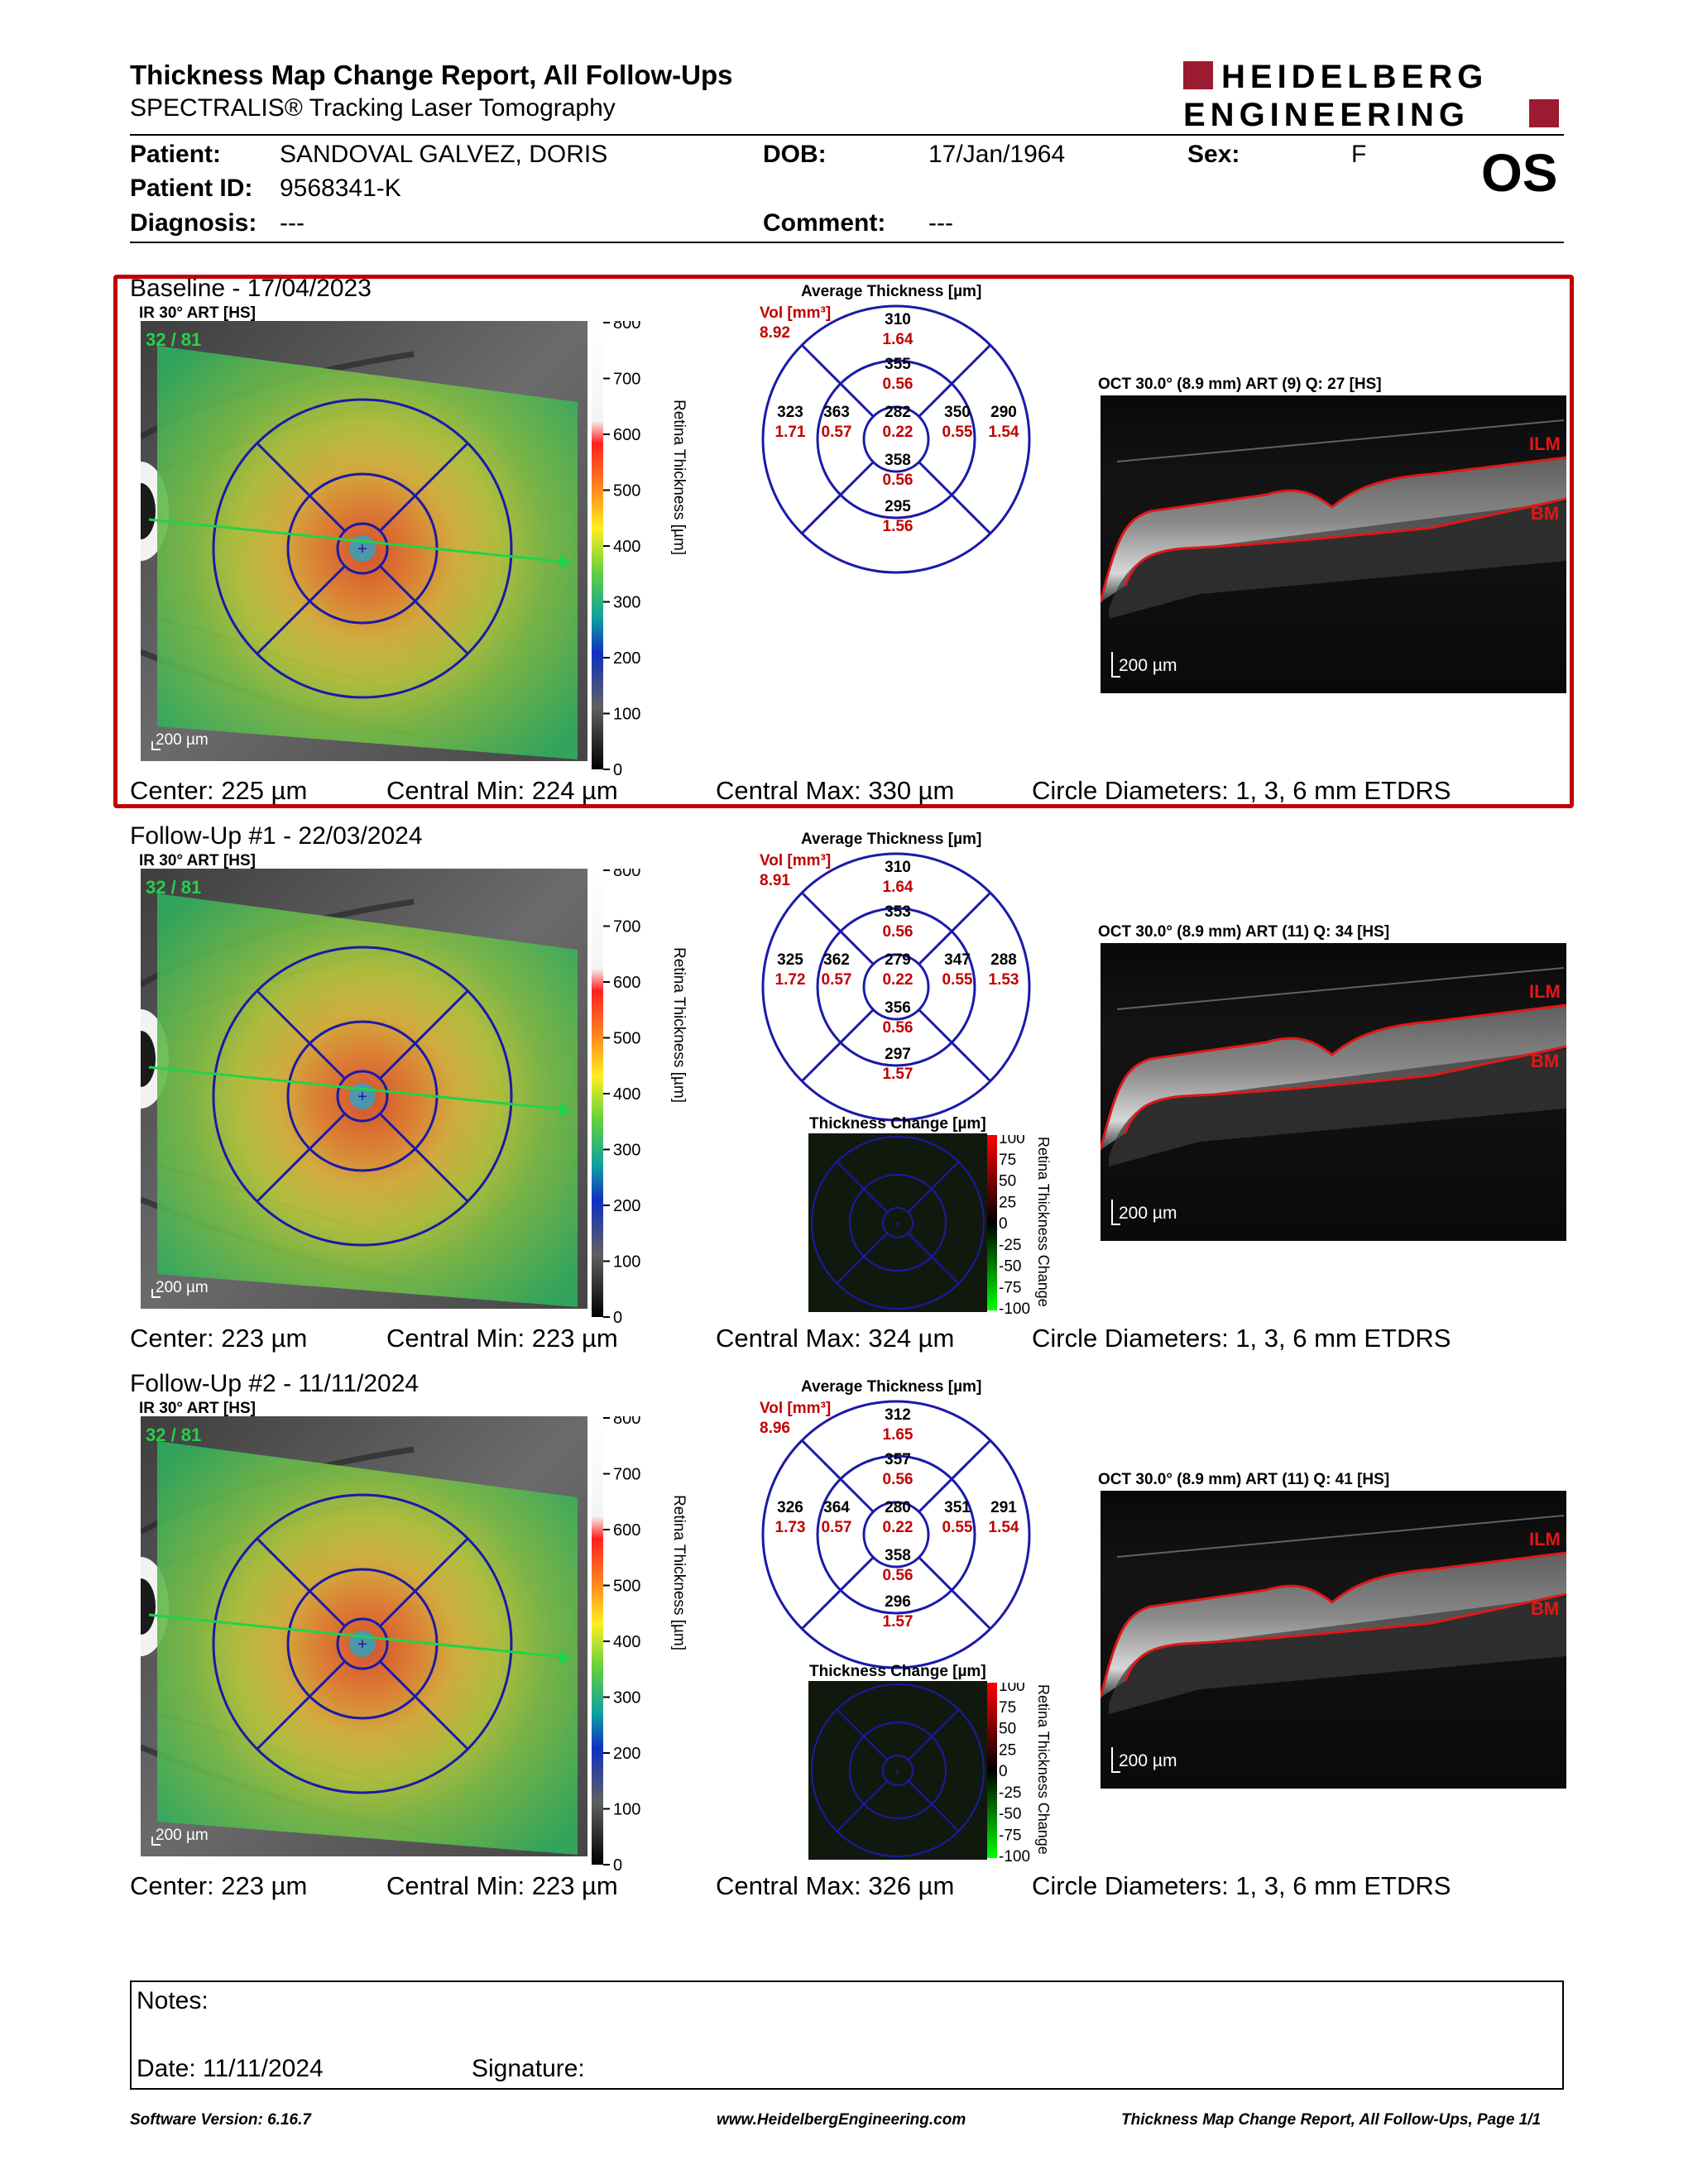  What do you see at coordinates (219, 790) in the screenshot?
I see `center-thickness: Center: 225 µm` at bounding box center [219, 790].